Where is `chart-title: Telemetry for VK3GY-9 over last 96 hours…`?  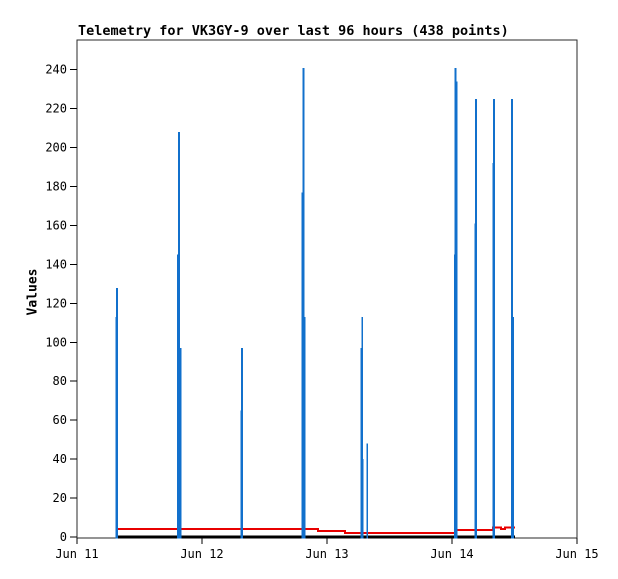 chart-title: Telemetry for VK3GY-9 over last 96 hours… is located at coordinates (293, 31).